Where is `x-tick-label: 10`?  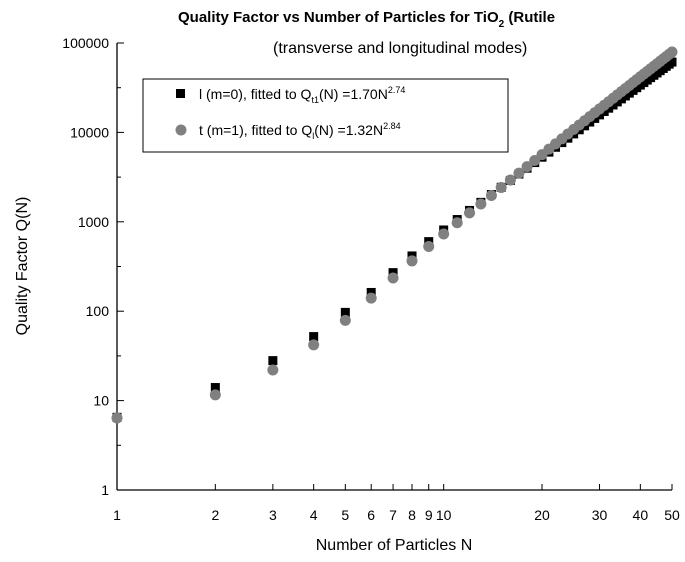 x-tick-label: 10 is located at coordinates (444, 515).